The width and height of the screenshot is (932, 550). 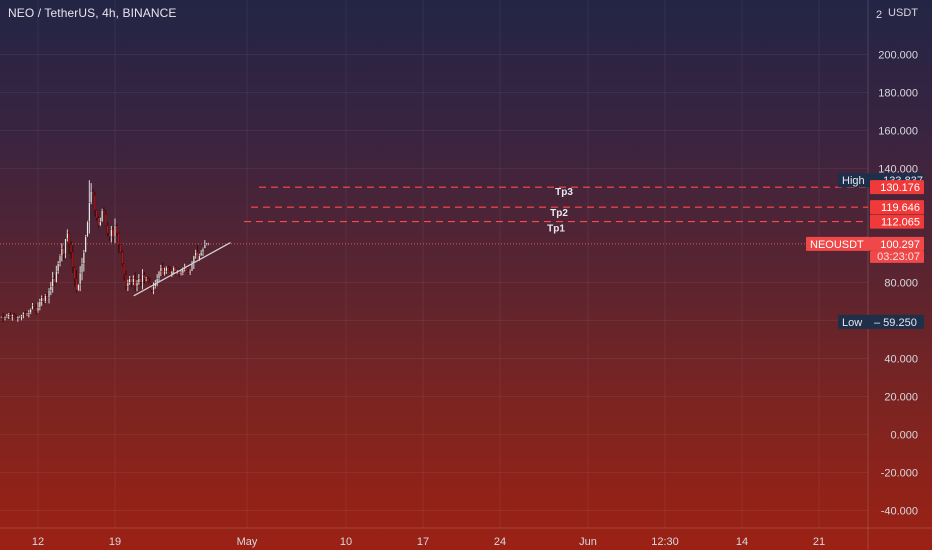 I want to click on countdown-tag-bg, so click(x=897, y=256).